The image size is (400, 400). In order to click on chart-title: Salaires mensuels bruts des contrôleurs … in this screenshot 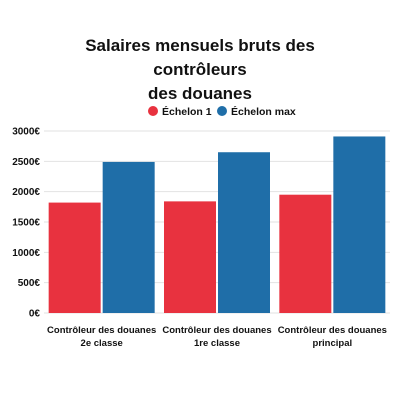, I will do `click(200, 70)`.